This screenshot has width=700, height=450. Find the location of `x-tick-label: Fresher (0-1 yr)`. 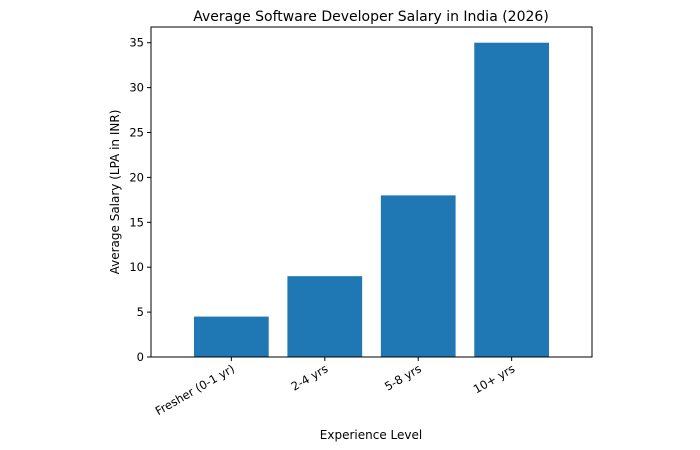

x-tick-label: Fresher (0-1 yr) is located at coordinates (195, 389).